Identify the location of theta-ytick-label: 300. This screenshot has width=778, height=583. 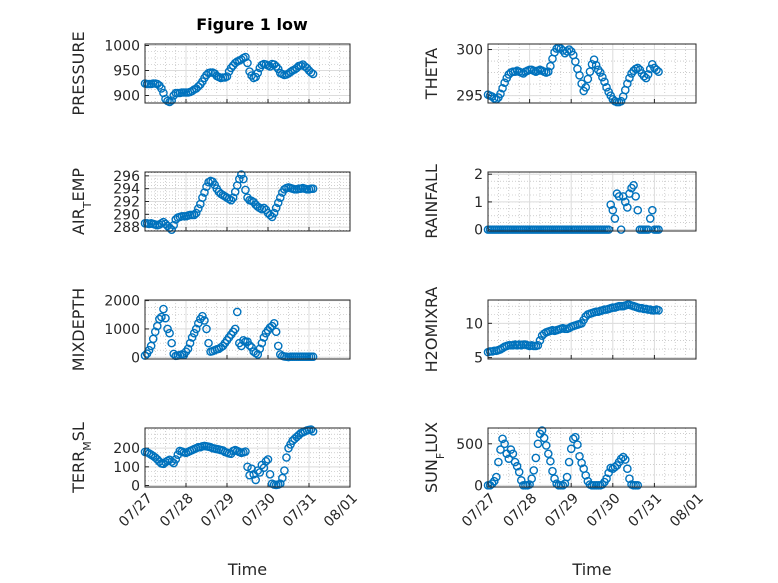
(469, 51).